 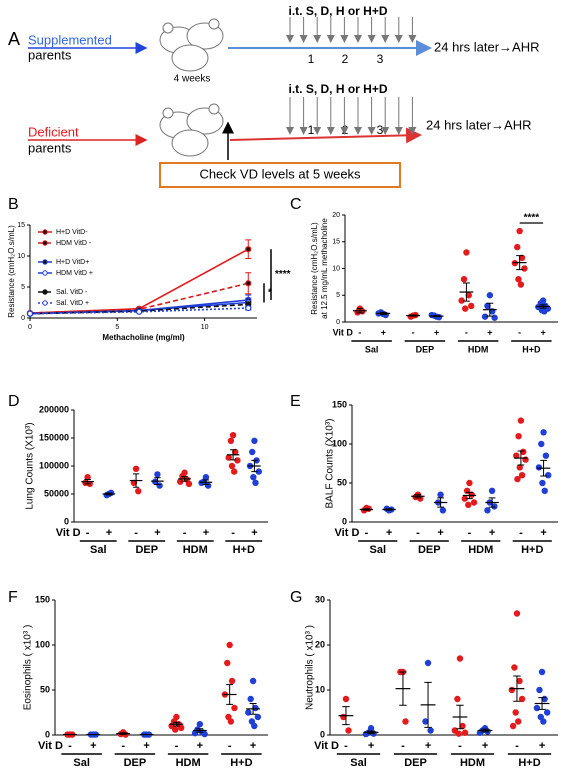 I want to click on x-axis-label: Methacholine (mg/ml), so click(x=143, y=337).